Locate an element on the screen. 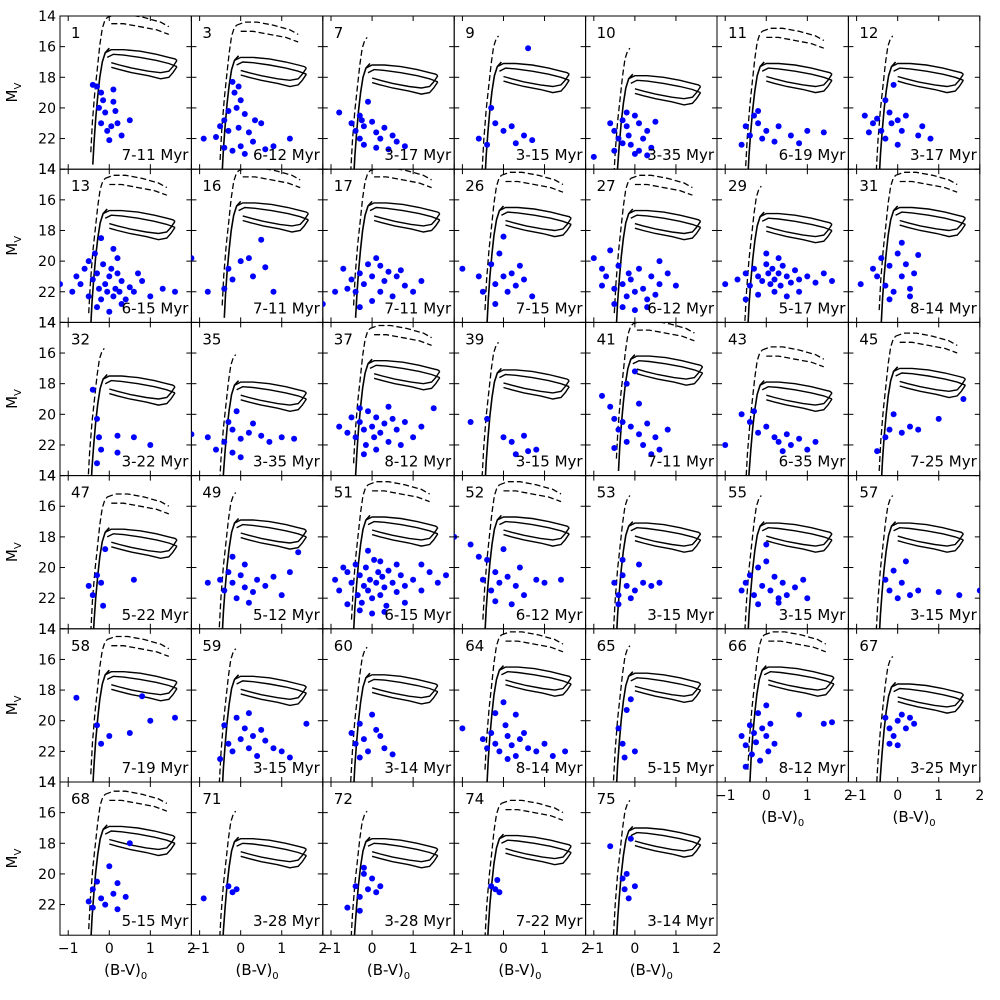 The height and width of the screenshot is (1000, 1000). panel-id-label: 31 is located at coordinates (868, 186).